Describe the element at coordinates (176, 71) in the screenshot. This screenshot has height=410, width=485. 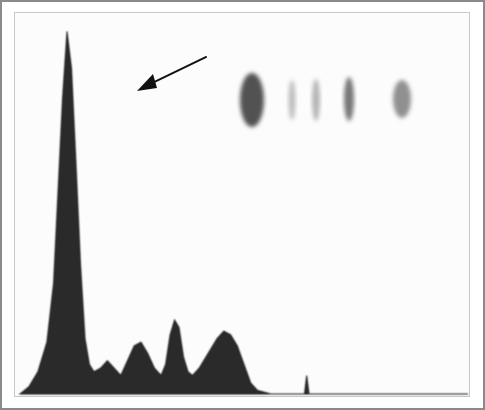
I see `arrow-shaft` at that location.